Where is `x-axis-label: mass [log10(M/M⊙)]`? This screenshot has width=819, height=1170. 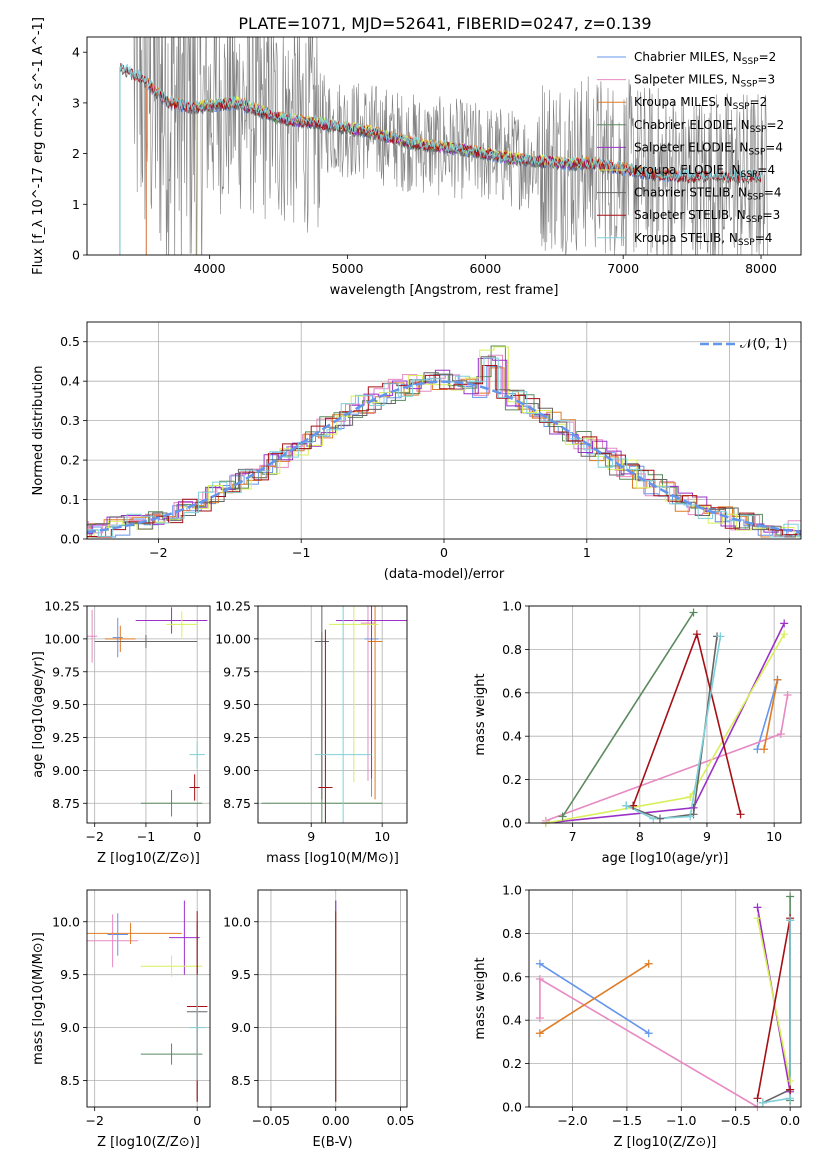 x-axis-label: mass [log10(M/M⊙)] is located at coordinates (332, 858).